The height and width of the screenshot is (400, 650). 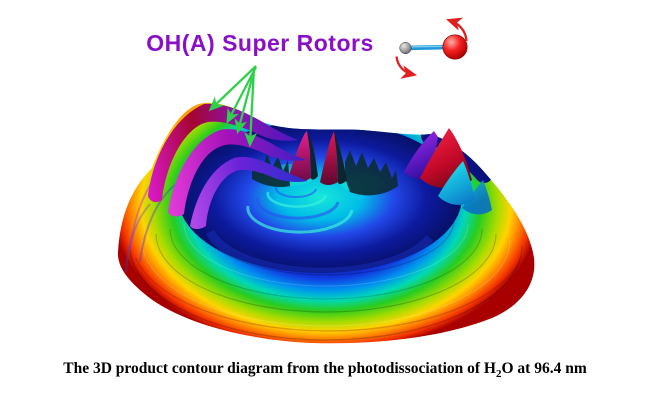 I want to click on oxygen-atom-icon, so click(x=455, y=47).